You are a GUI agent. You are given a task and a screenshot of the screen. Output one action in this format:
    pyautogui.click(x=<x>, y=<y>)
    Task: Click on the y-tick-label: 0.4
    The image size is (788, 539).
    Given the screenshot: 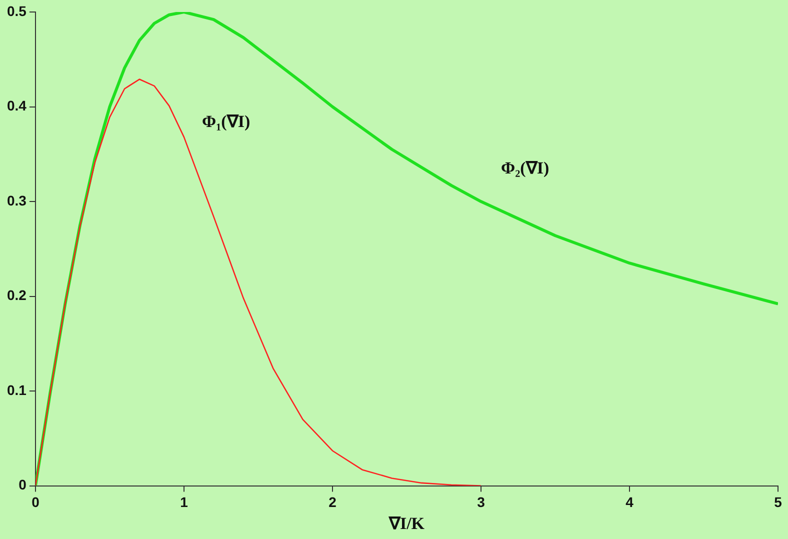 What is the action you would take?
    pyautogui.click(x=16, y=106)
    